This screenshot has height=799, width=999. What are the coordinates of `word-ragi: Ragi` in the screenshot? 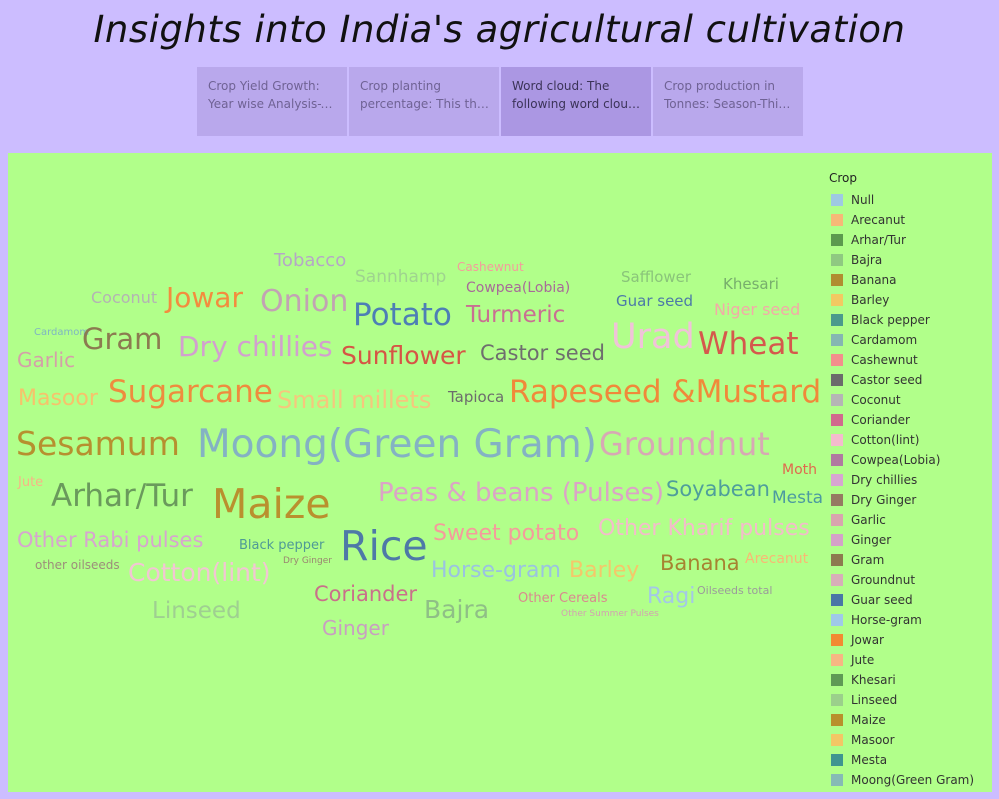 It's located at (671, 596).